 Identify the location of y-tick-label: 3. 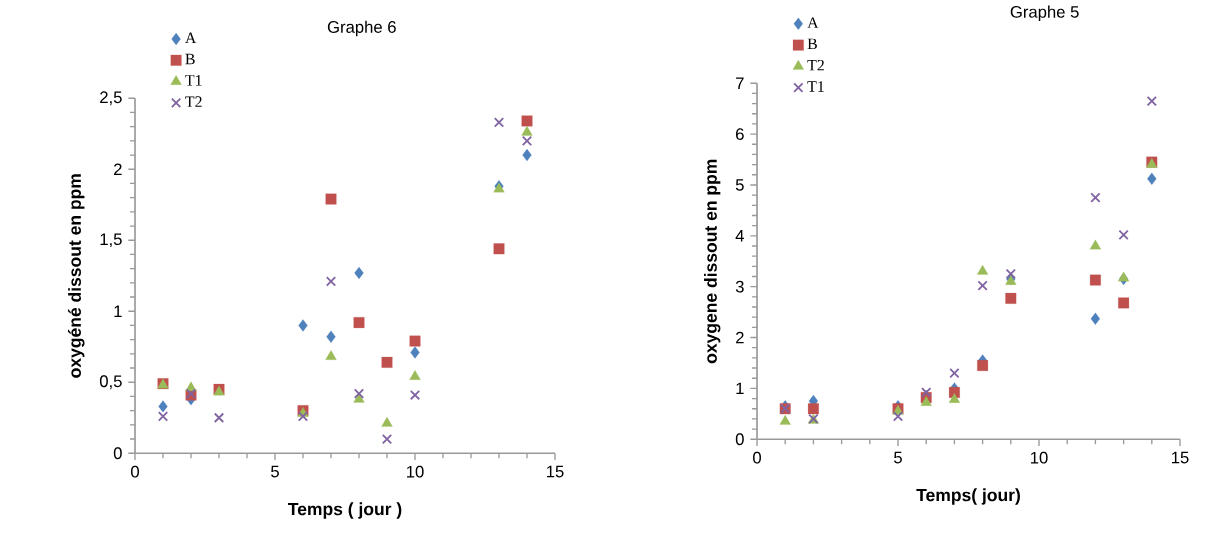
(739, 286).